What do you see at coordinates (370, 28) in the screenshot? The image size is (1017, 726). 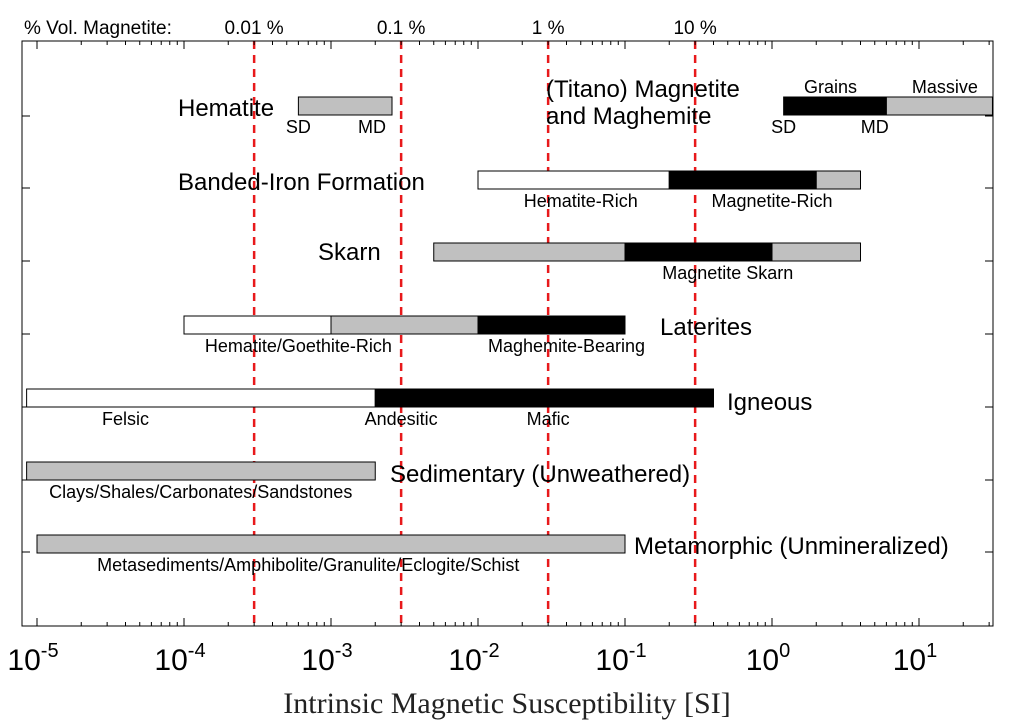 I see `top-axis: % Vol. Magnetite: 0.01 % 0.1 % 1 % 10 %` at bounding box center [370, 28].